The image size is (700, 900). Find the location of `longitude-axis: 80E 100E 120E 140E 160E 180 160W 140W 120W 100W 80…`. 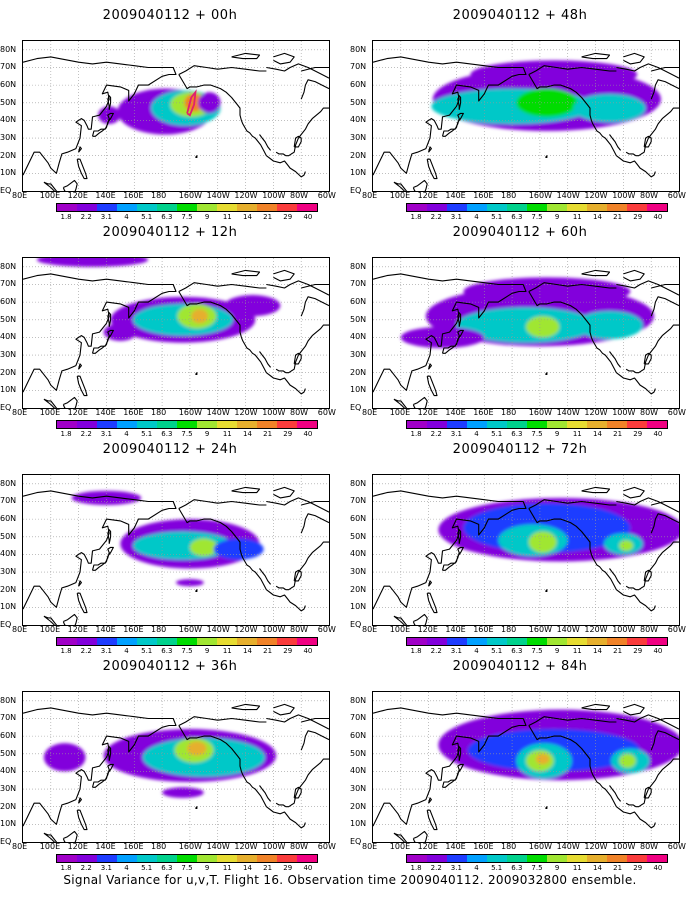

longitude-axis: 80E 100E 120E 140E 160E 180 160W 140W 120W 100W 80… is located at coordinates (526, 630).